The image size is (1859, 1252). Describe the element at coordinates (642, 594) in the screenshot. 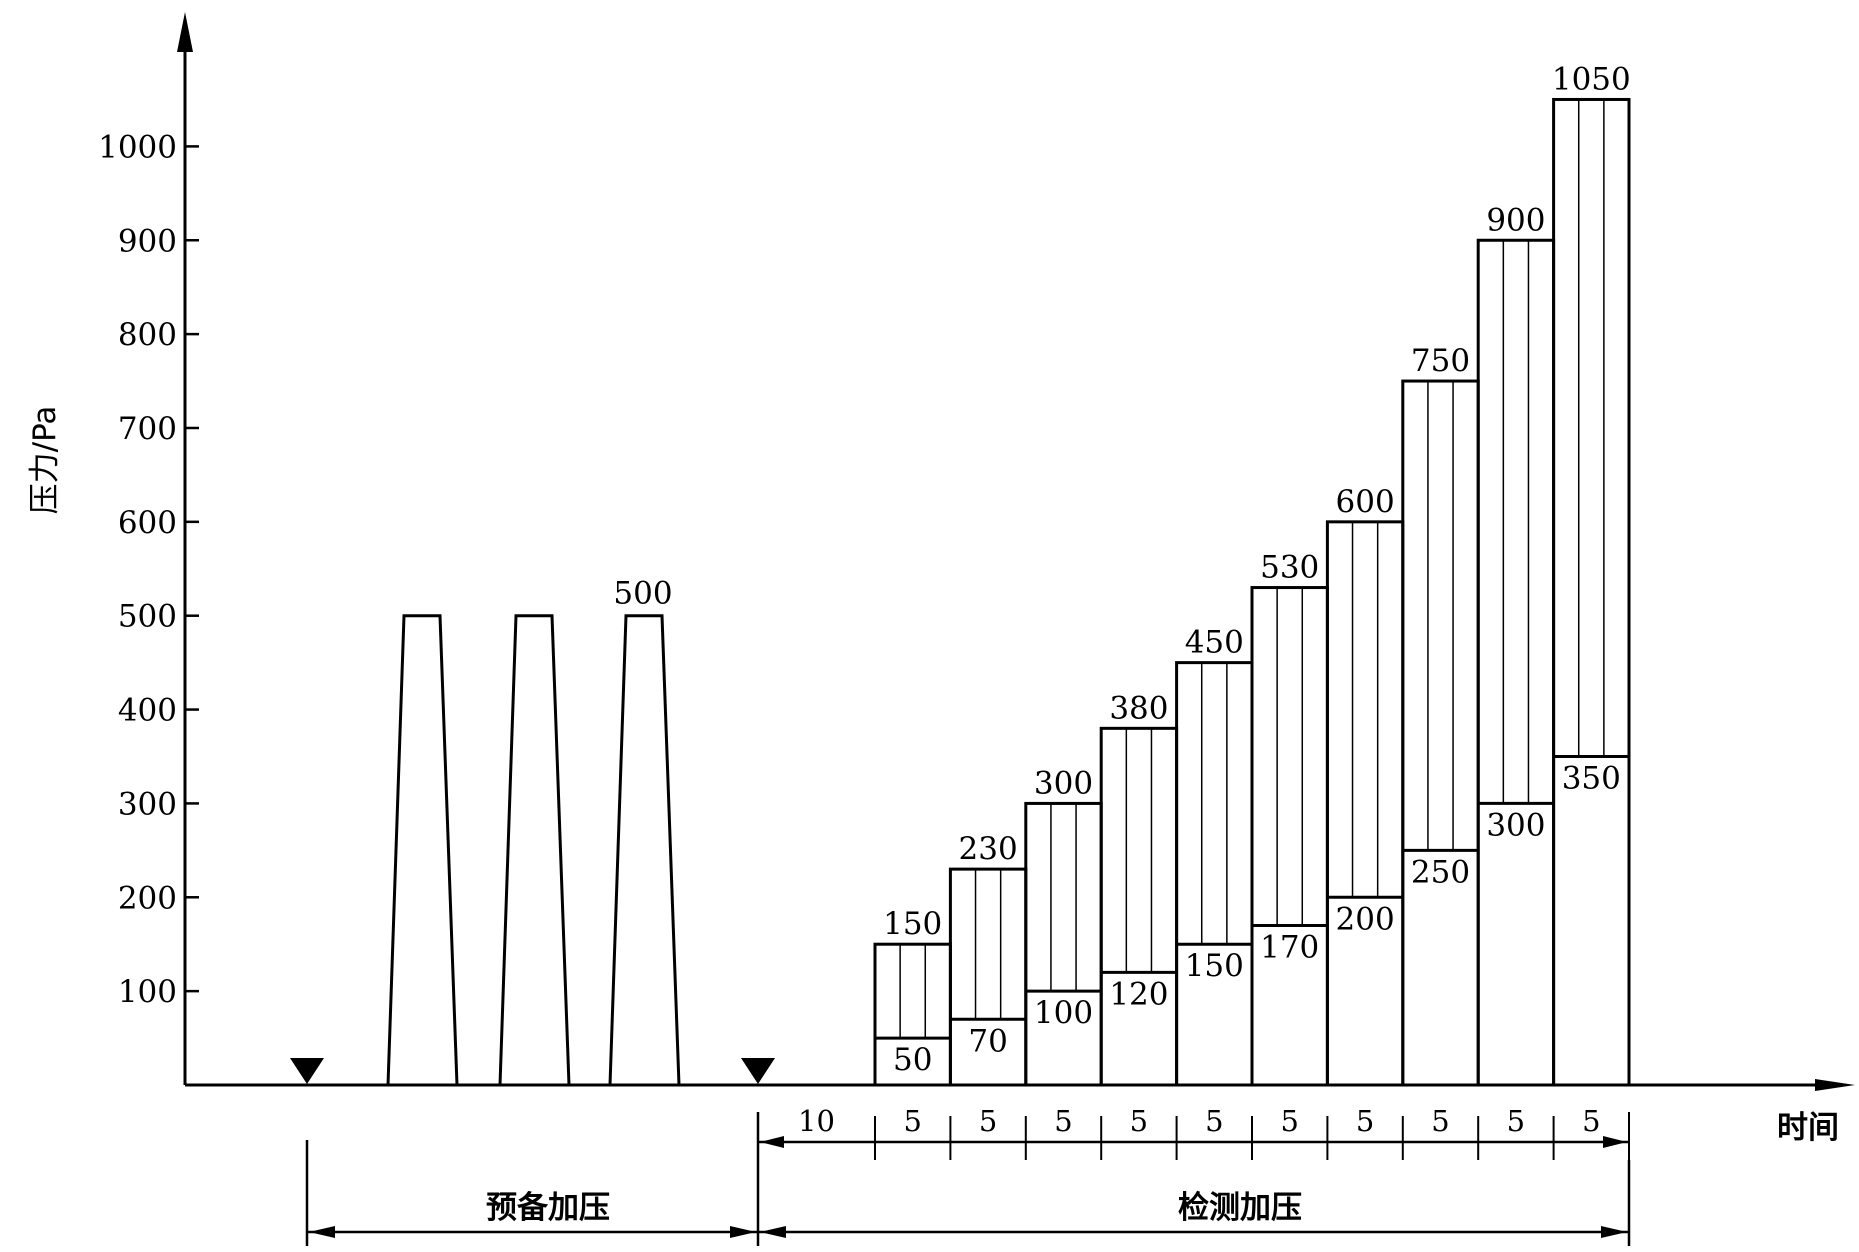

I see `pre-pressure-value-label: 500` at that location.